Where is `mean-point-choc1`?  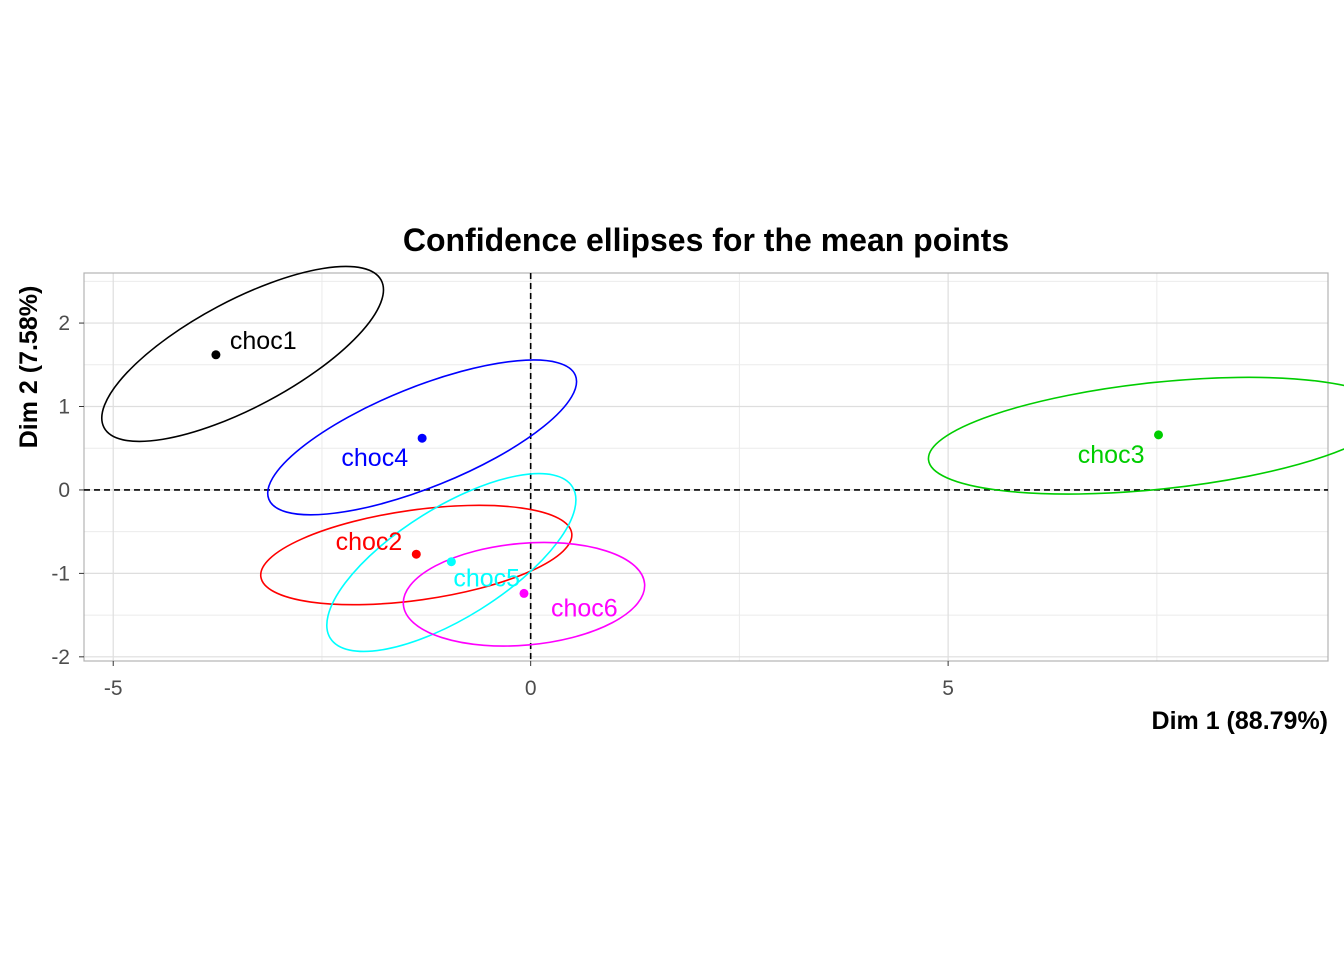
mean-point-choc1 is located at coordinates (216, 355).